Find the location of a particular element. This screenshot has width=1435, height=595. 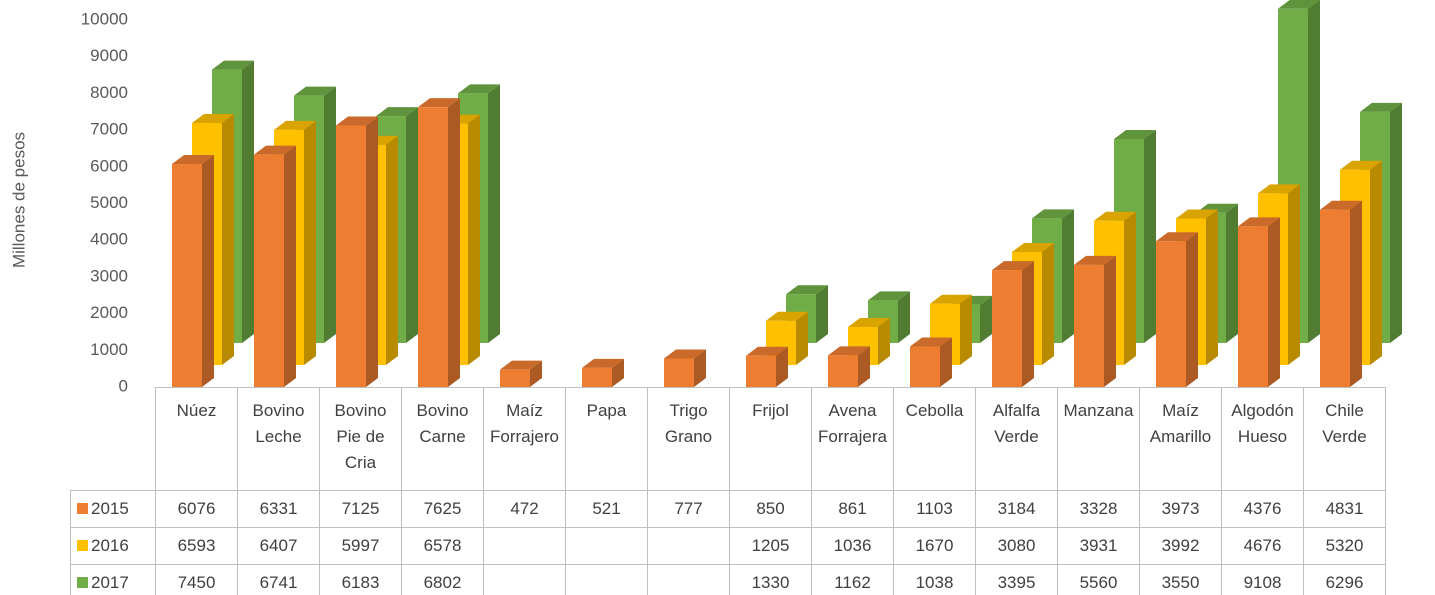

table-cell: 6296 is located at coordinates (1344, 579).